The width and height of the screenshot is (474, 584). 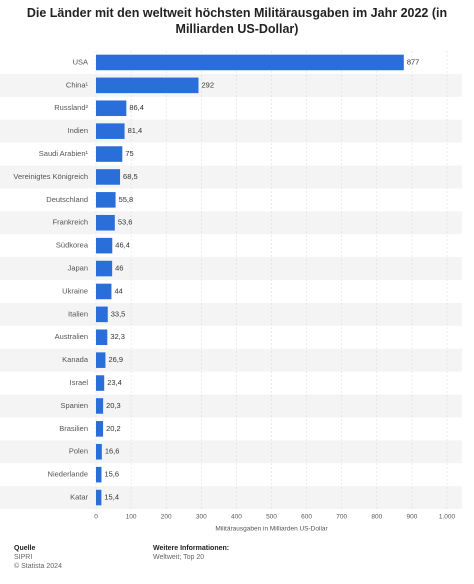 I want to click on y-tick-label: Ukraine, so click(x=75, y=290).